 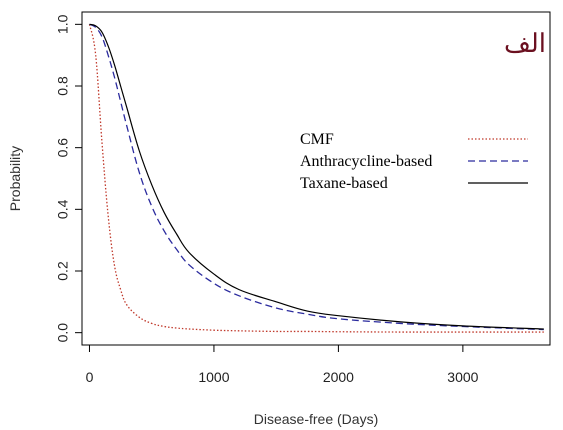 What do you see at coordinates (213, 377) in the screenshot?
I see `x-tick-label: 1000` at bounding box center [213, 377].